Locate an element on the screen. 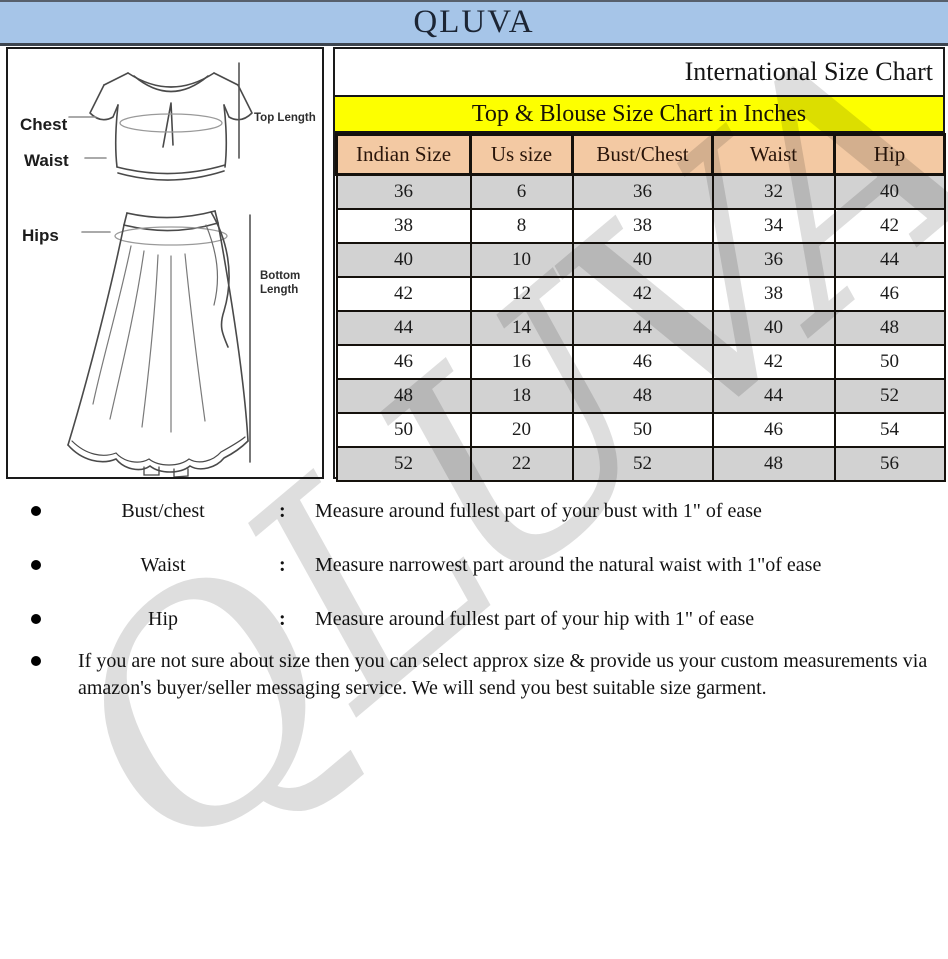  size-chart-banner: Top & Blouse Size Chart in Inches is located at coordinates (639, 114).